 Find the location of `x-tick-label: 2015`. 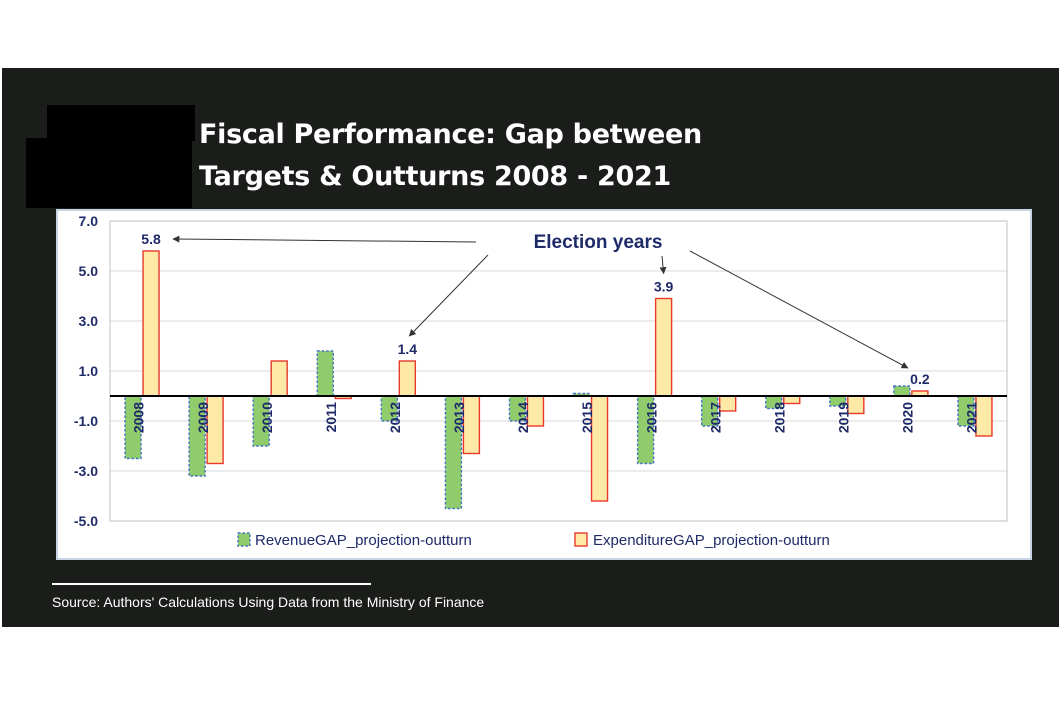

x-tick-label: 2015 is located at coordinates (587, 417).